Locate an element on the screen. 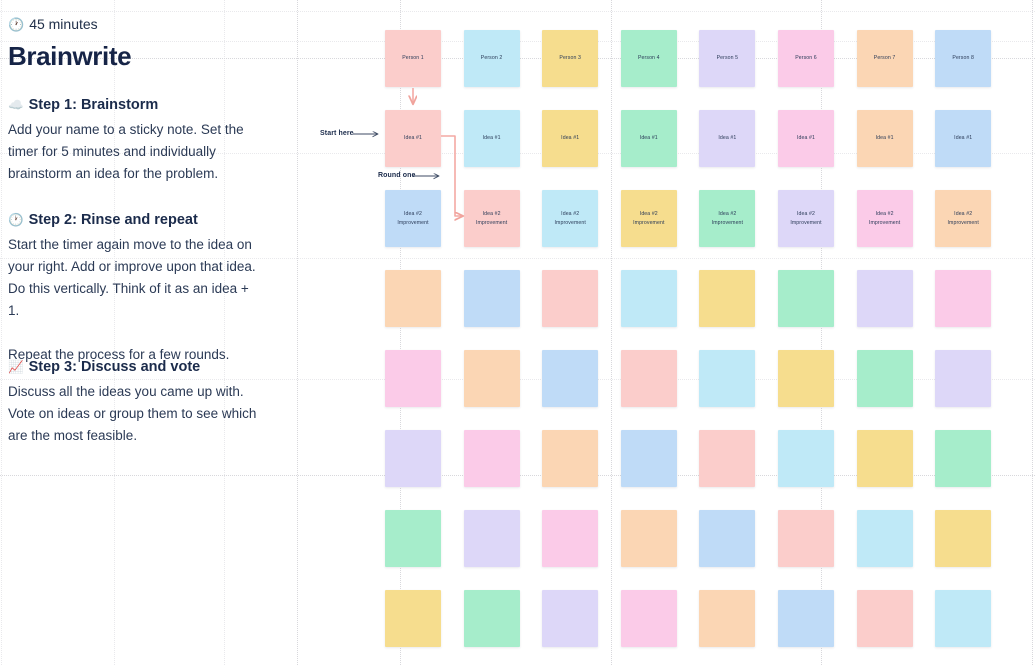 This screenshot has width=1035, height=665. sticky-note: Person 2 is located at coordinates (491, 58).